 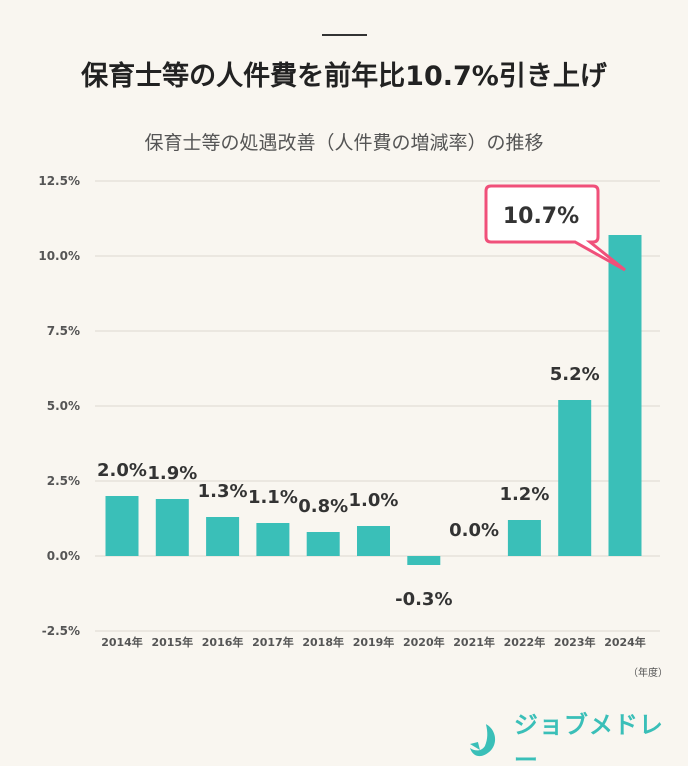 What do you see at coordinates (575, 374) in the screenshot?
I see `data-label: 5.2%` at bounding box center [575, 374].